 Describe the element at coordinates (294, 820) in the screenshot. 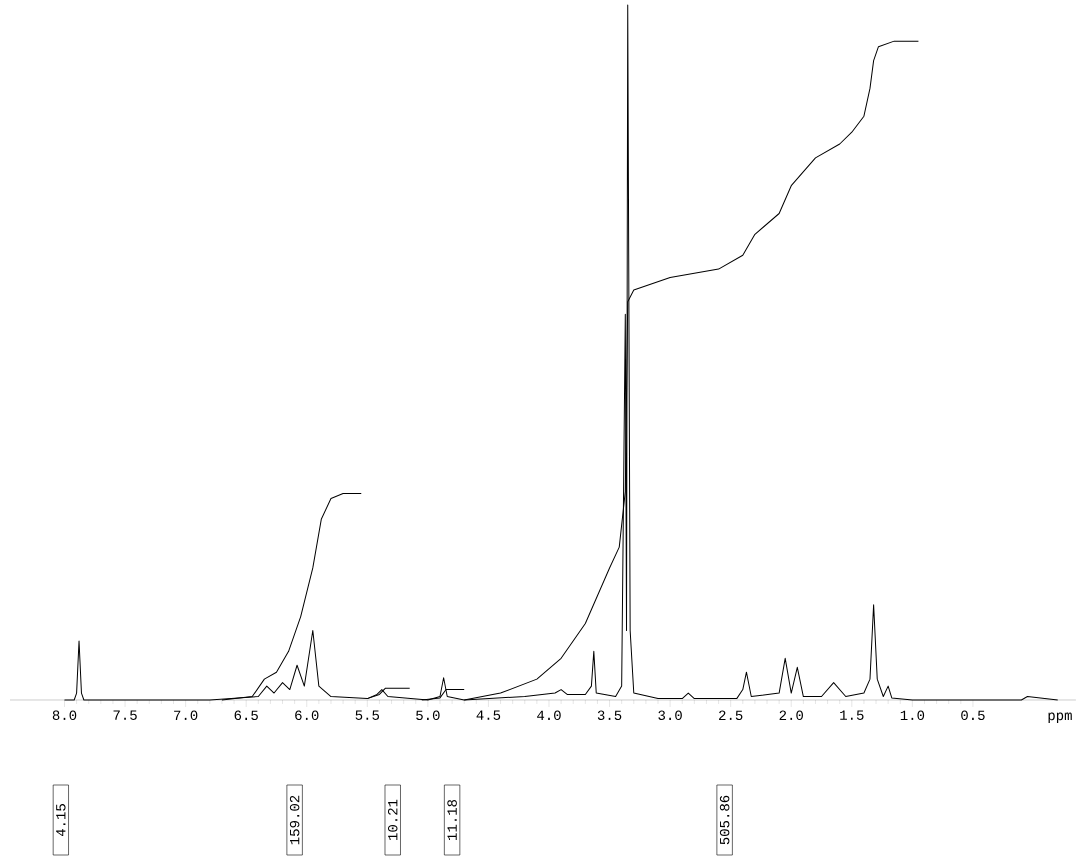

I see `text: 159.02` at that location.